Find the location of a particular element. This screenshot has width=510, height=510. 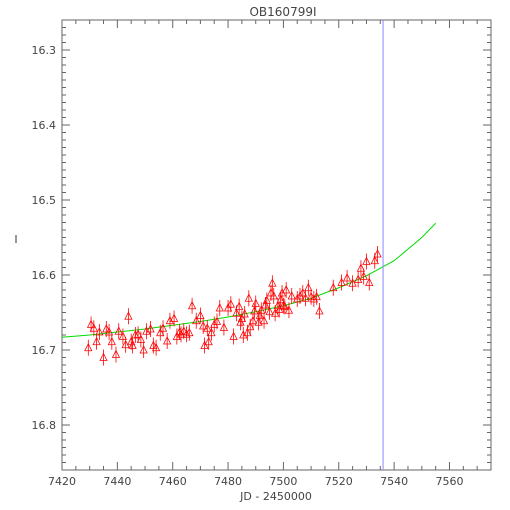

y-tick-label: 16.3 is located at coordinates (44, 50).